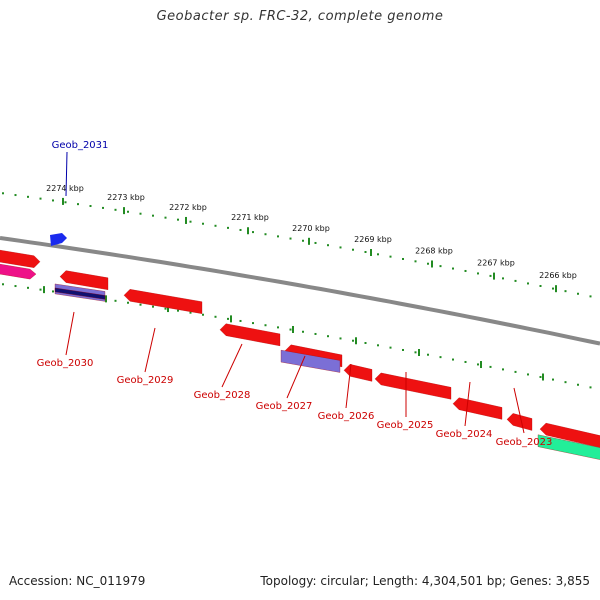  What do you see at coordinates (250, 335) in the screenshot?
I see `gene-block-2028` at bounding box center [250, 335].